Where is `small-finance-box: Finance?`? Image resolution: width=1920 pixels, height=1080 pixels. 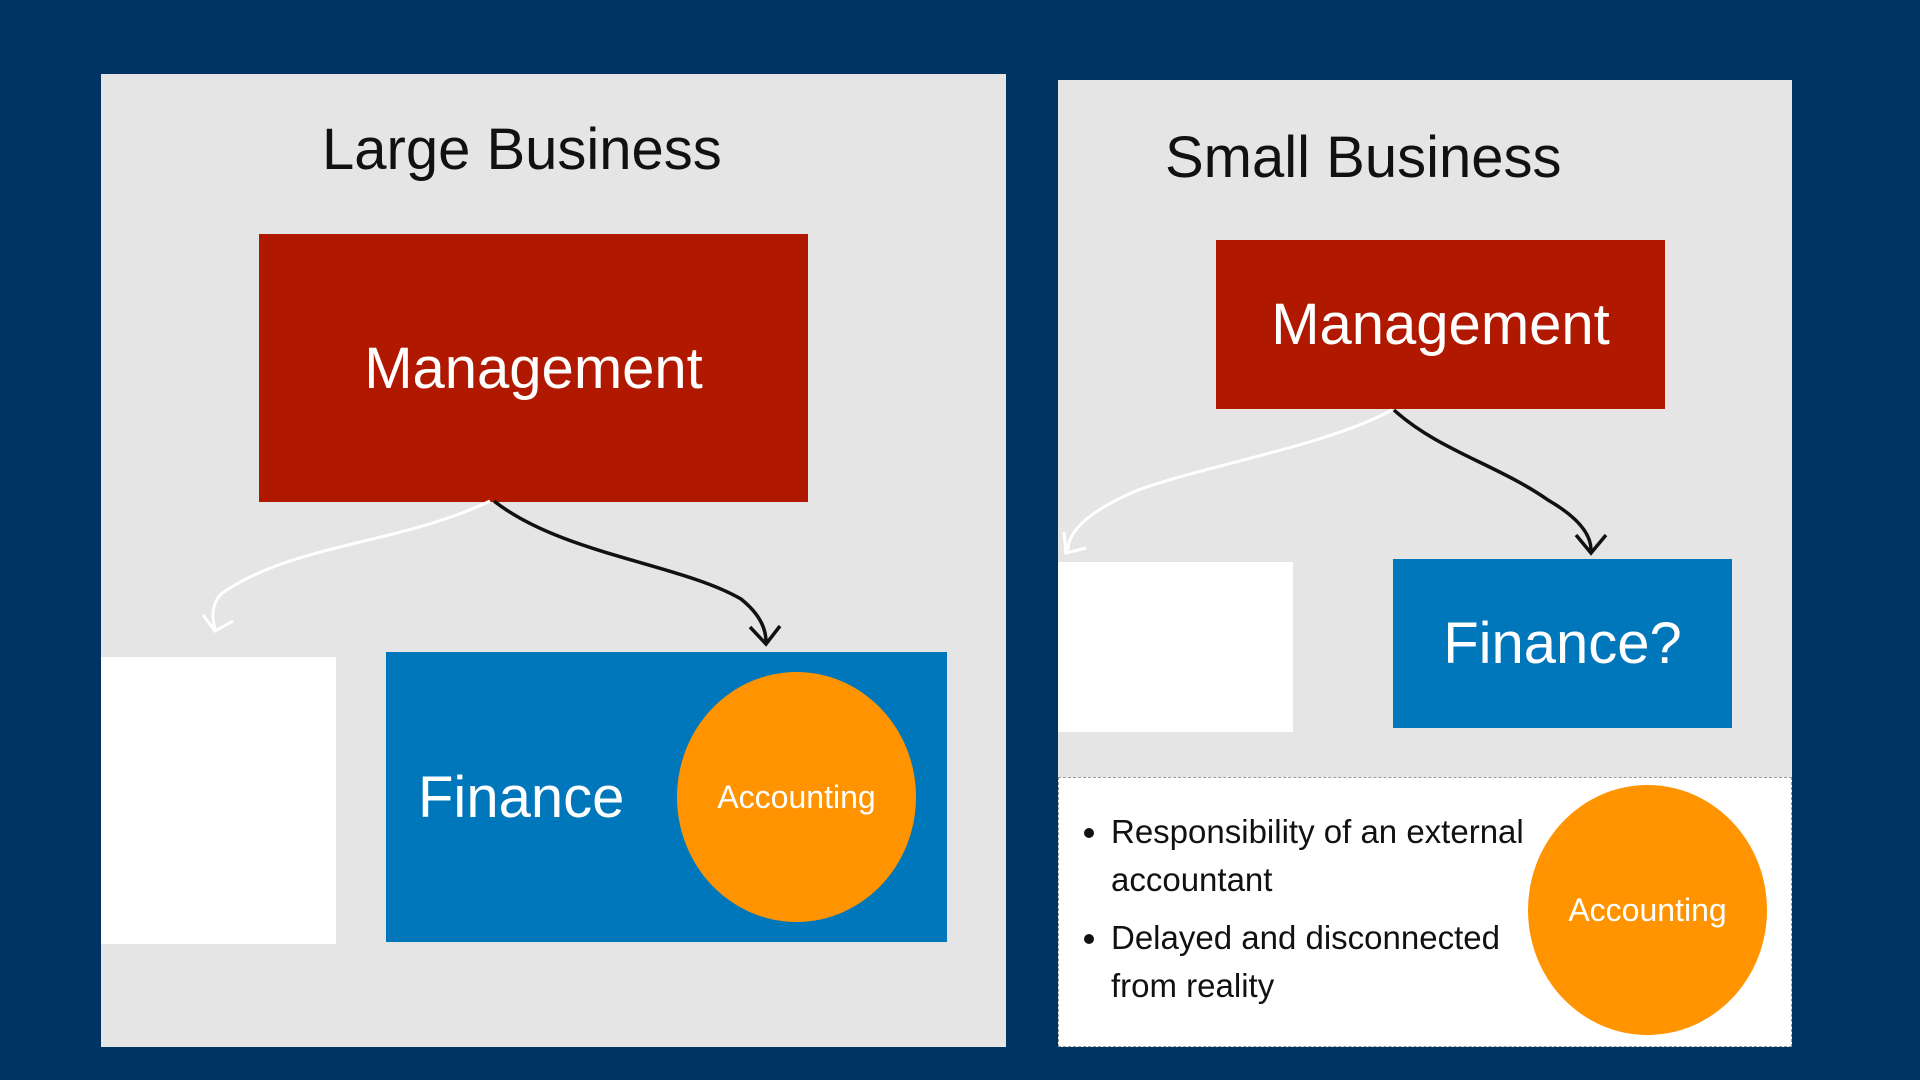 small-finance-box: Finance? is located at coordinates (1562, 643).